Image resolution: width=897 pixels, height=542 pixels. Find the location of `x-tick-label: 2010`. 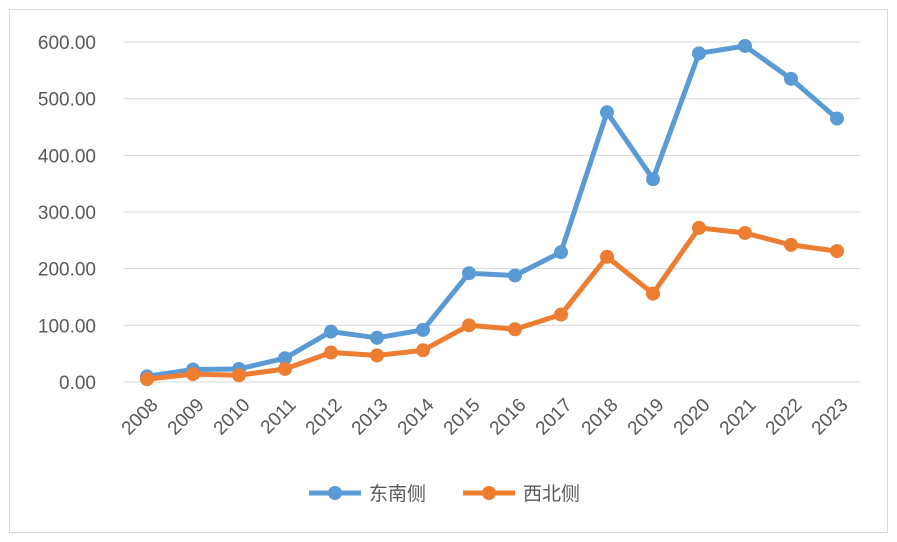

x-tick-label: 2010 is located at coordinates (232, 417).